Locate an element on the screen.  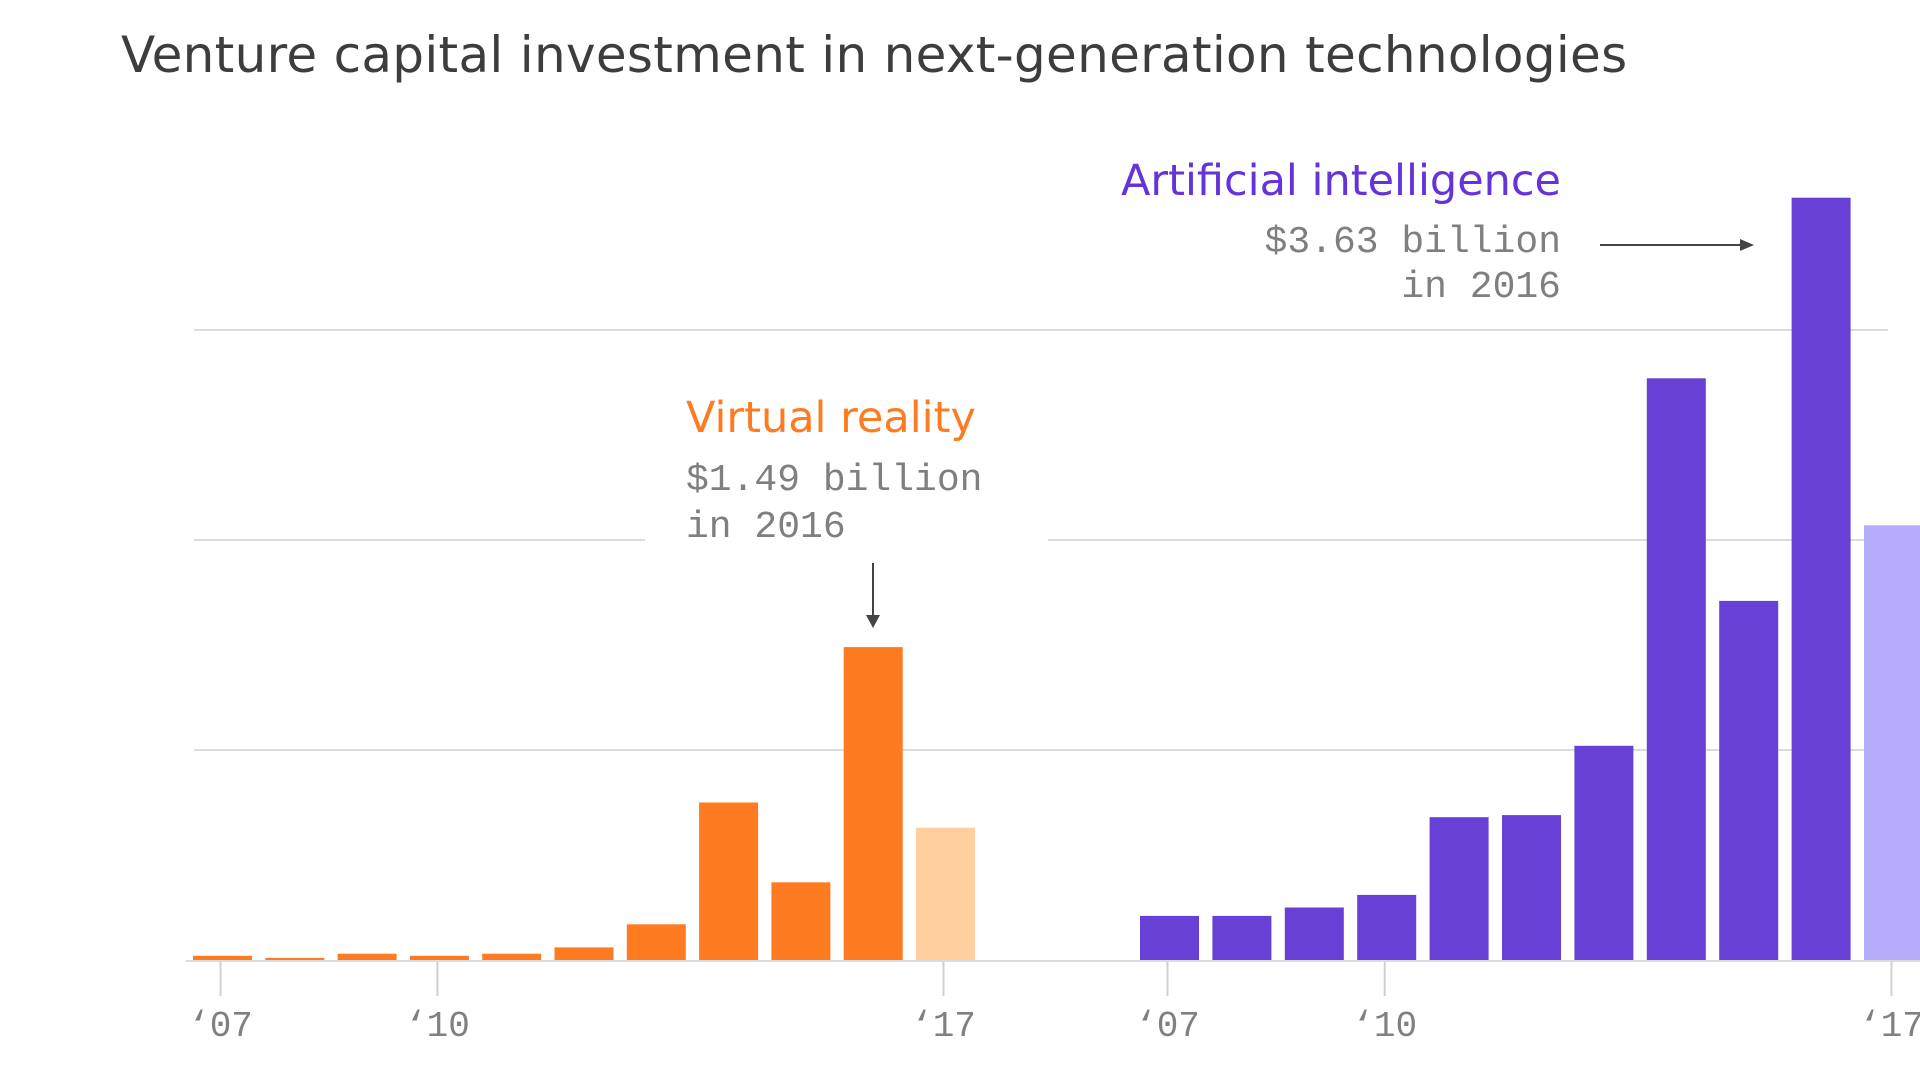
vr-bar-2013 is located at coordinates (656, 942).